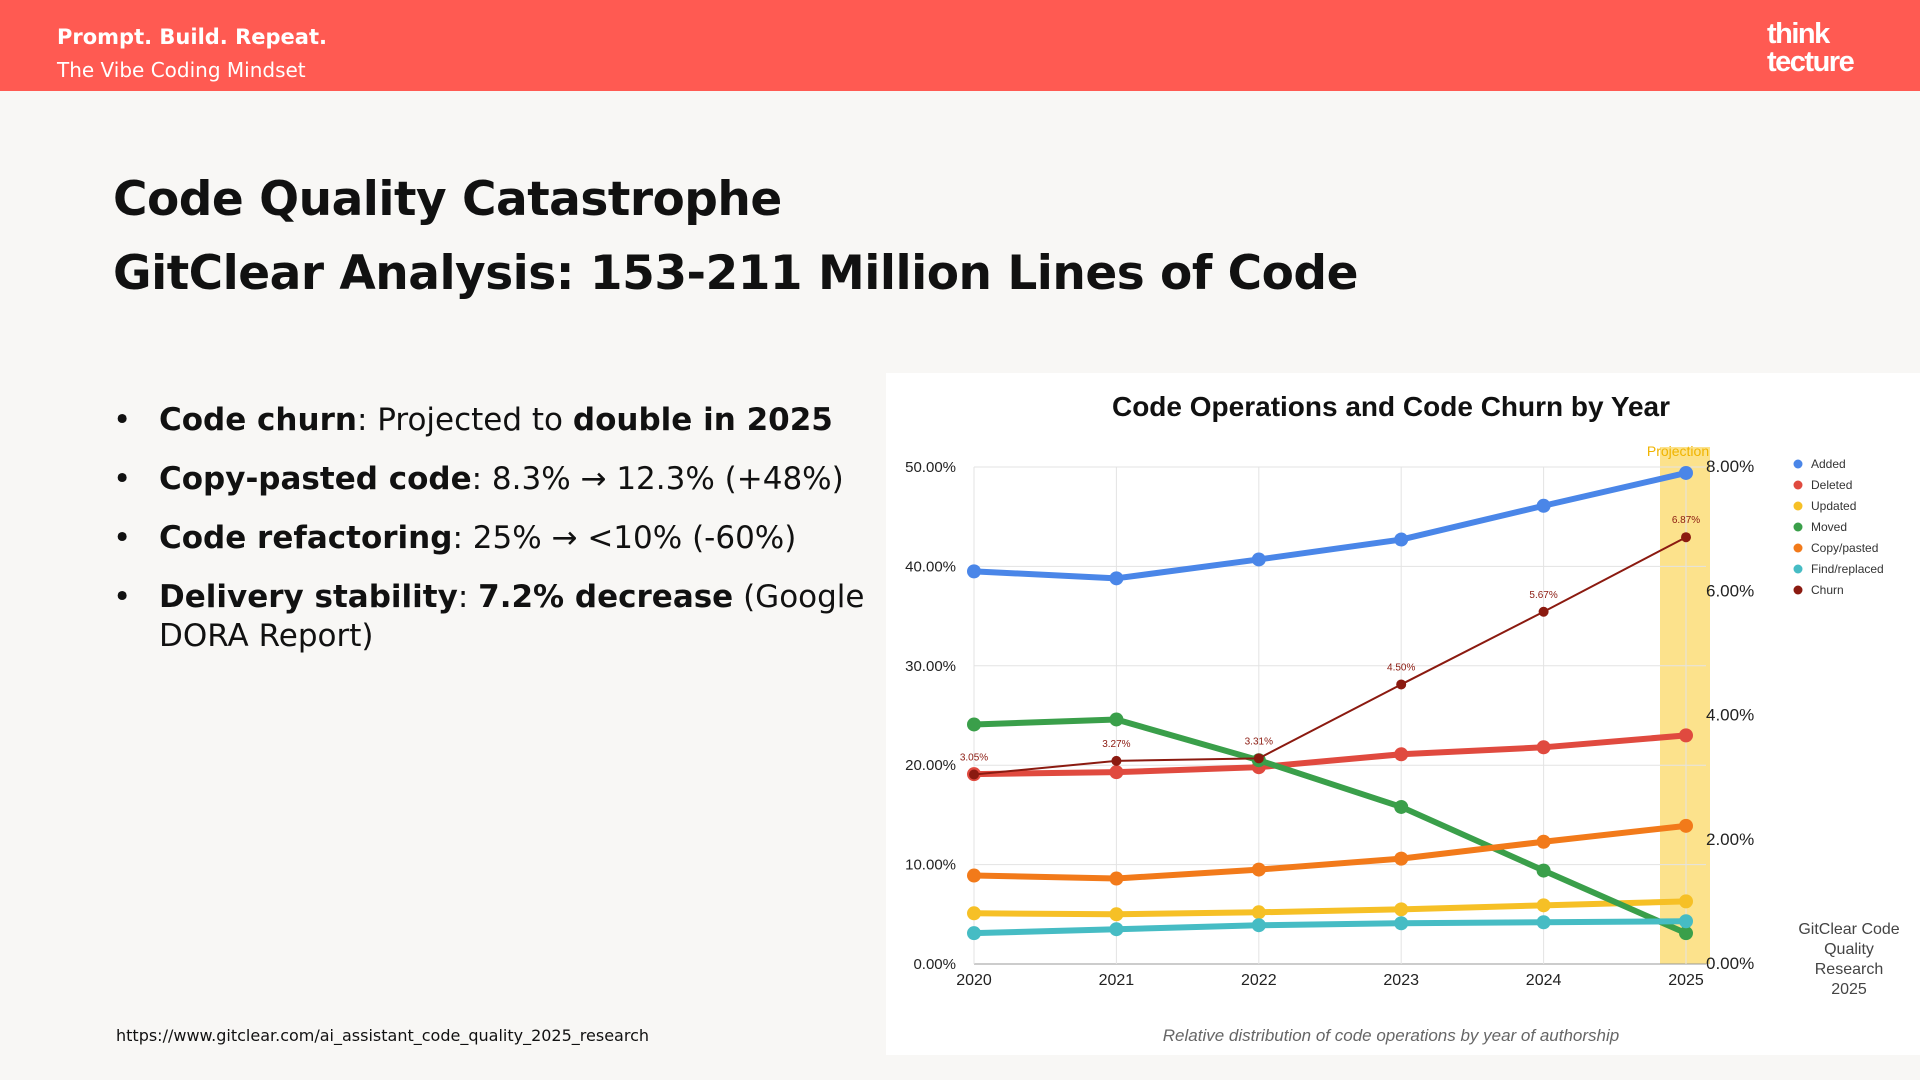 Image resolution: width=1920 pixels, height=1080 pixels. I want to click on y-tick-right: 6.00%, so click(1730, 590).